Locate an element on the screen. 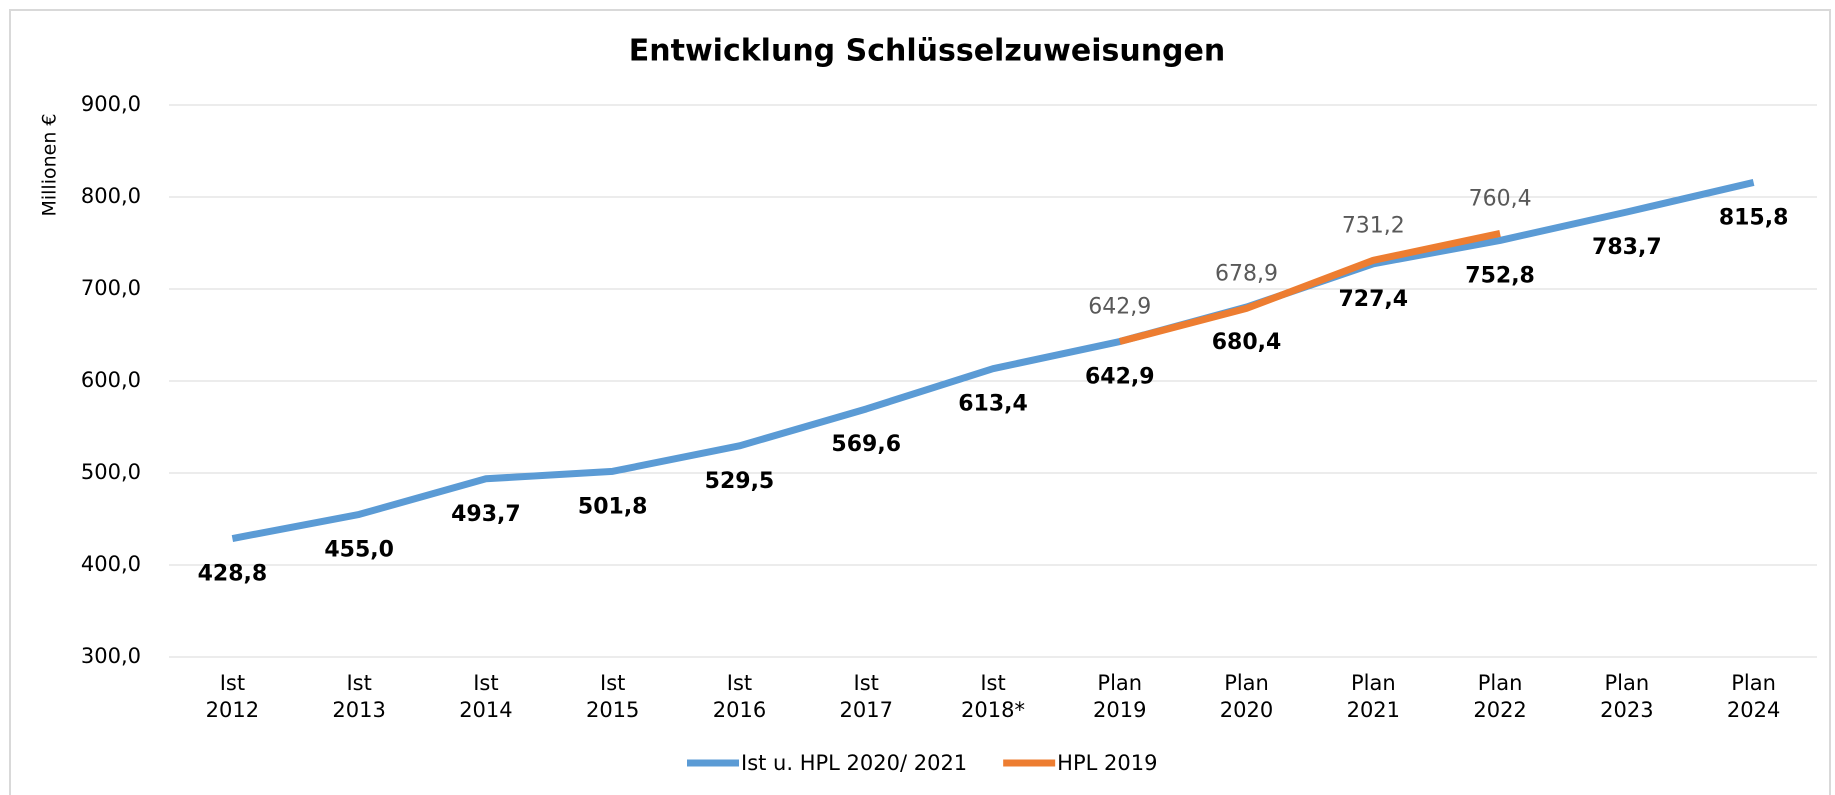  data-label: 428,8 is located at coordinates (233, 574).